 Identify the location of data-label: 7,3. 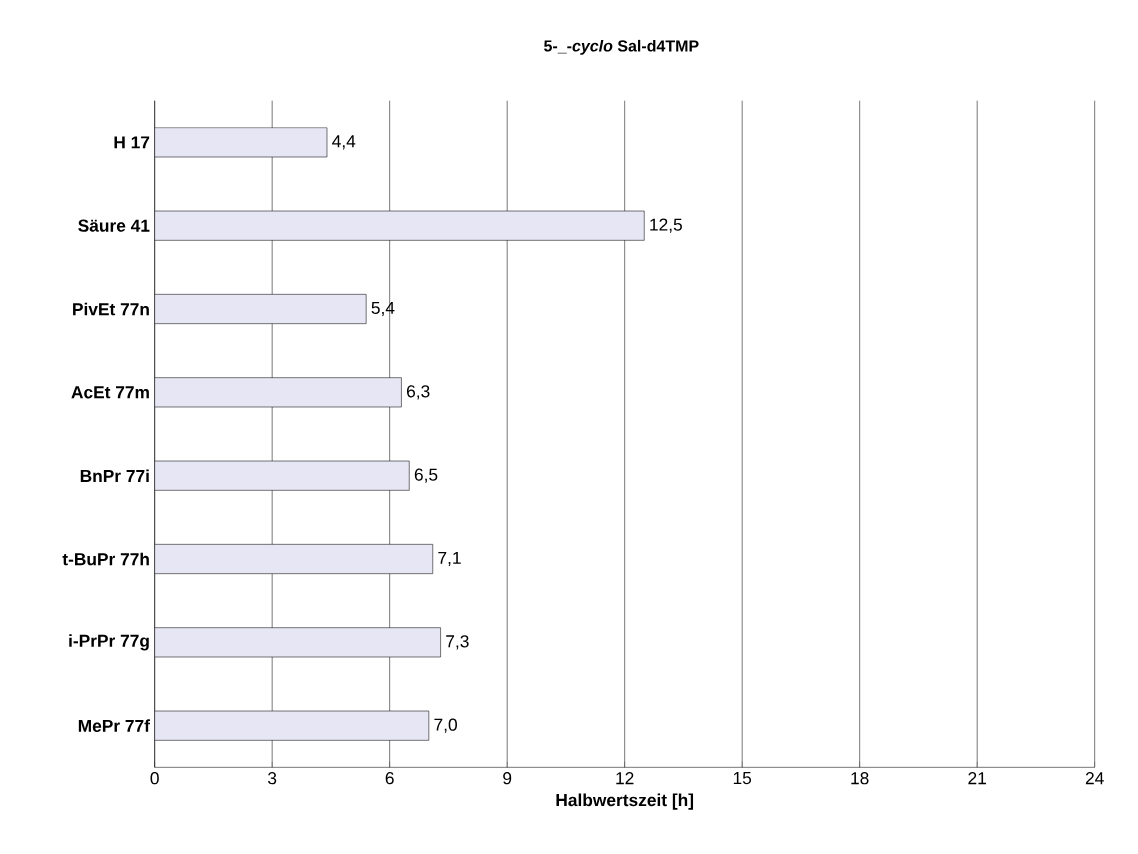
(457, 642).